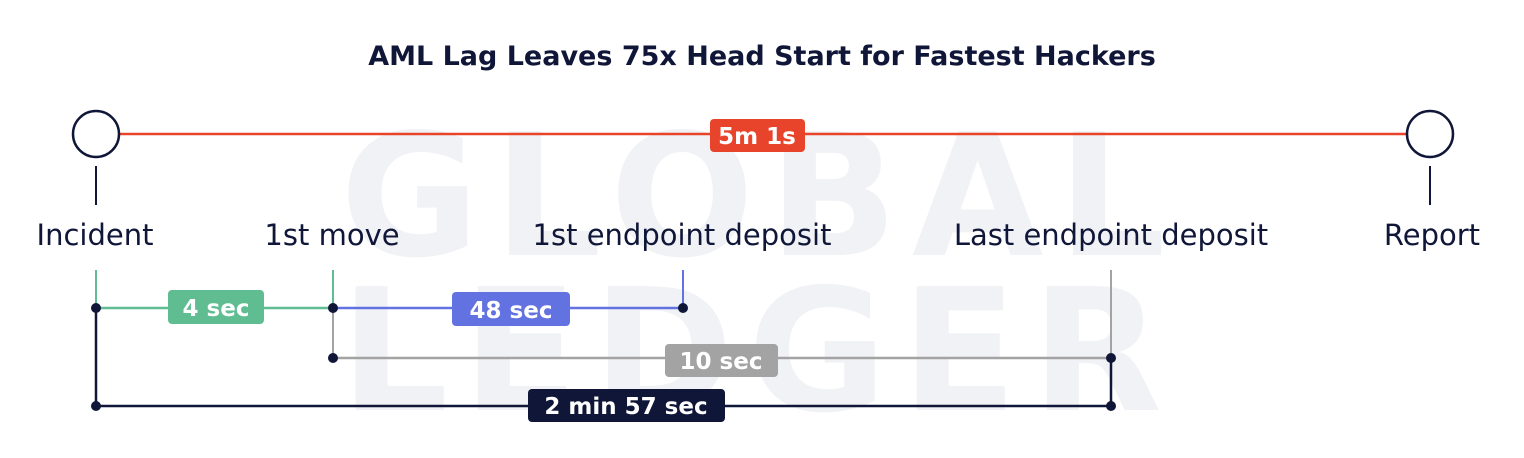 Image resolution: width=1524 pixels, height=458 pixels. I want to click on interval-4sec-badge, so click(216, 307).